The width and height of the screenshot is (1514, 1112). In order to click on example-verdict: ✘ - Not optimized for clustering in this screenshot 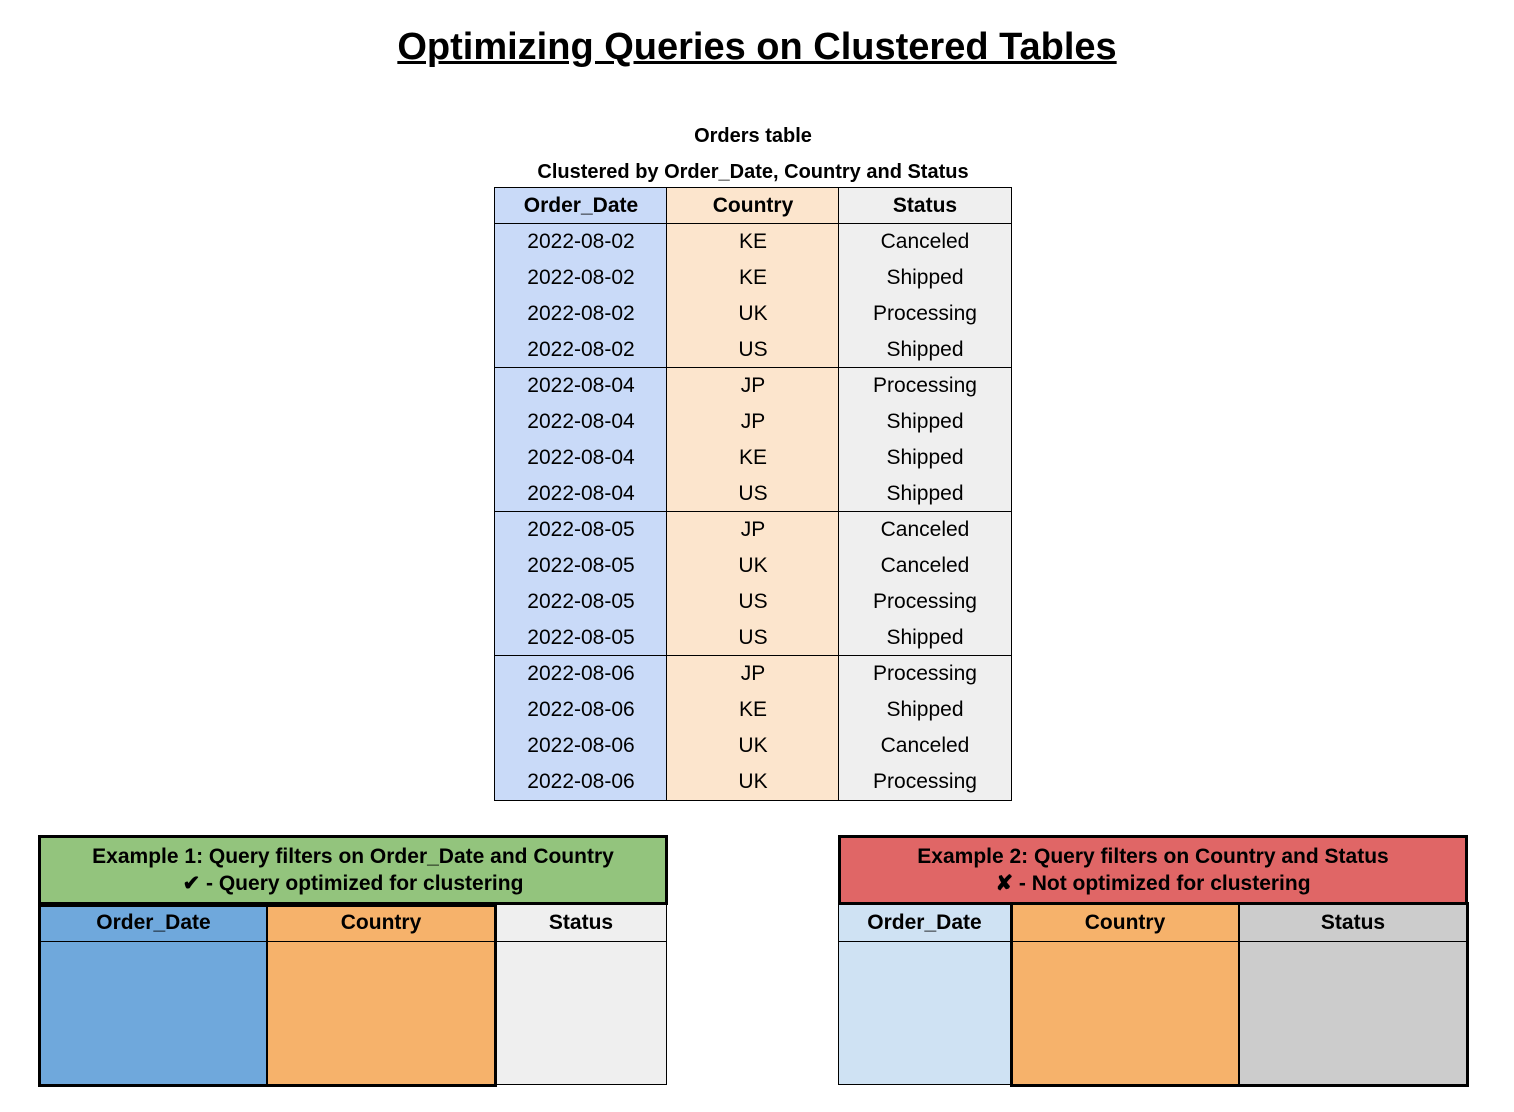, I will do `click(1153, 883)`.